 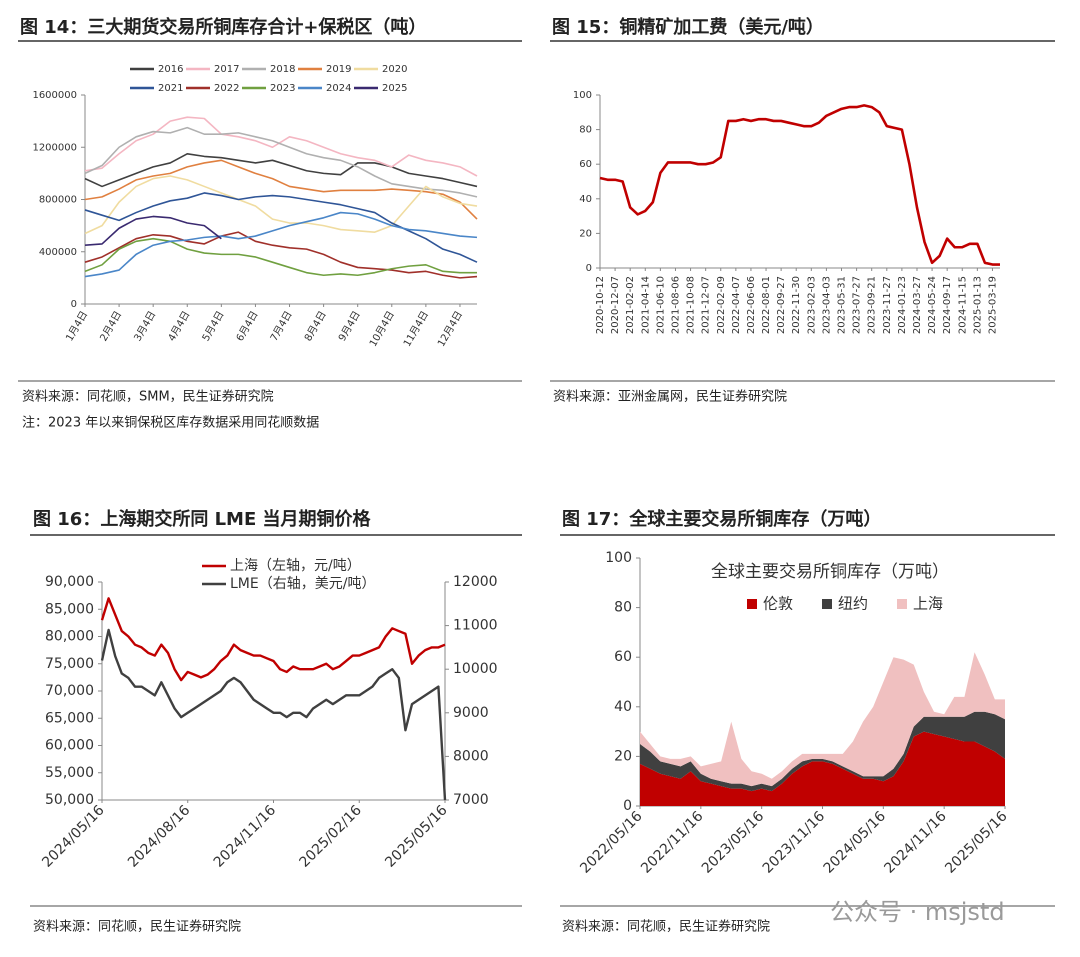 I want to click on panel-title: 图 17：全球主要交易所铜库存（万吨）, so click(x=721, y=519).